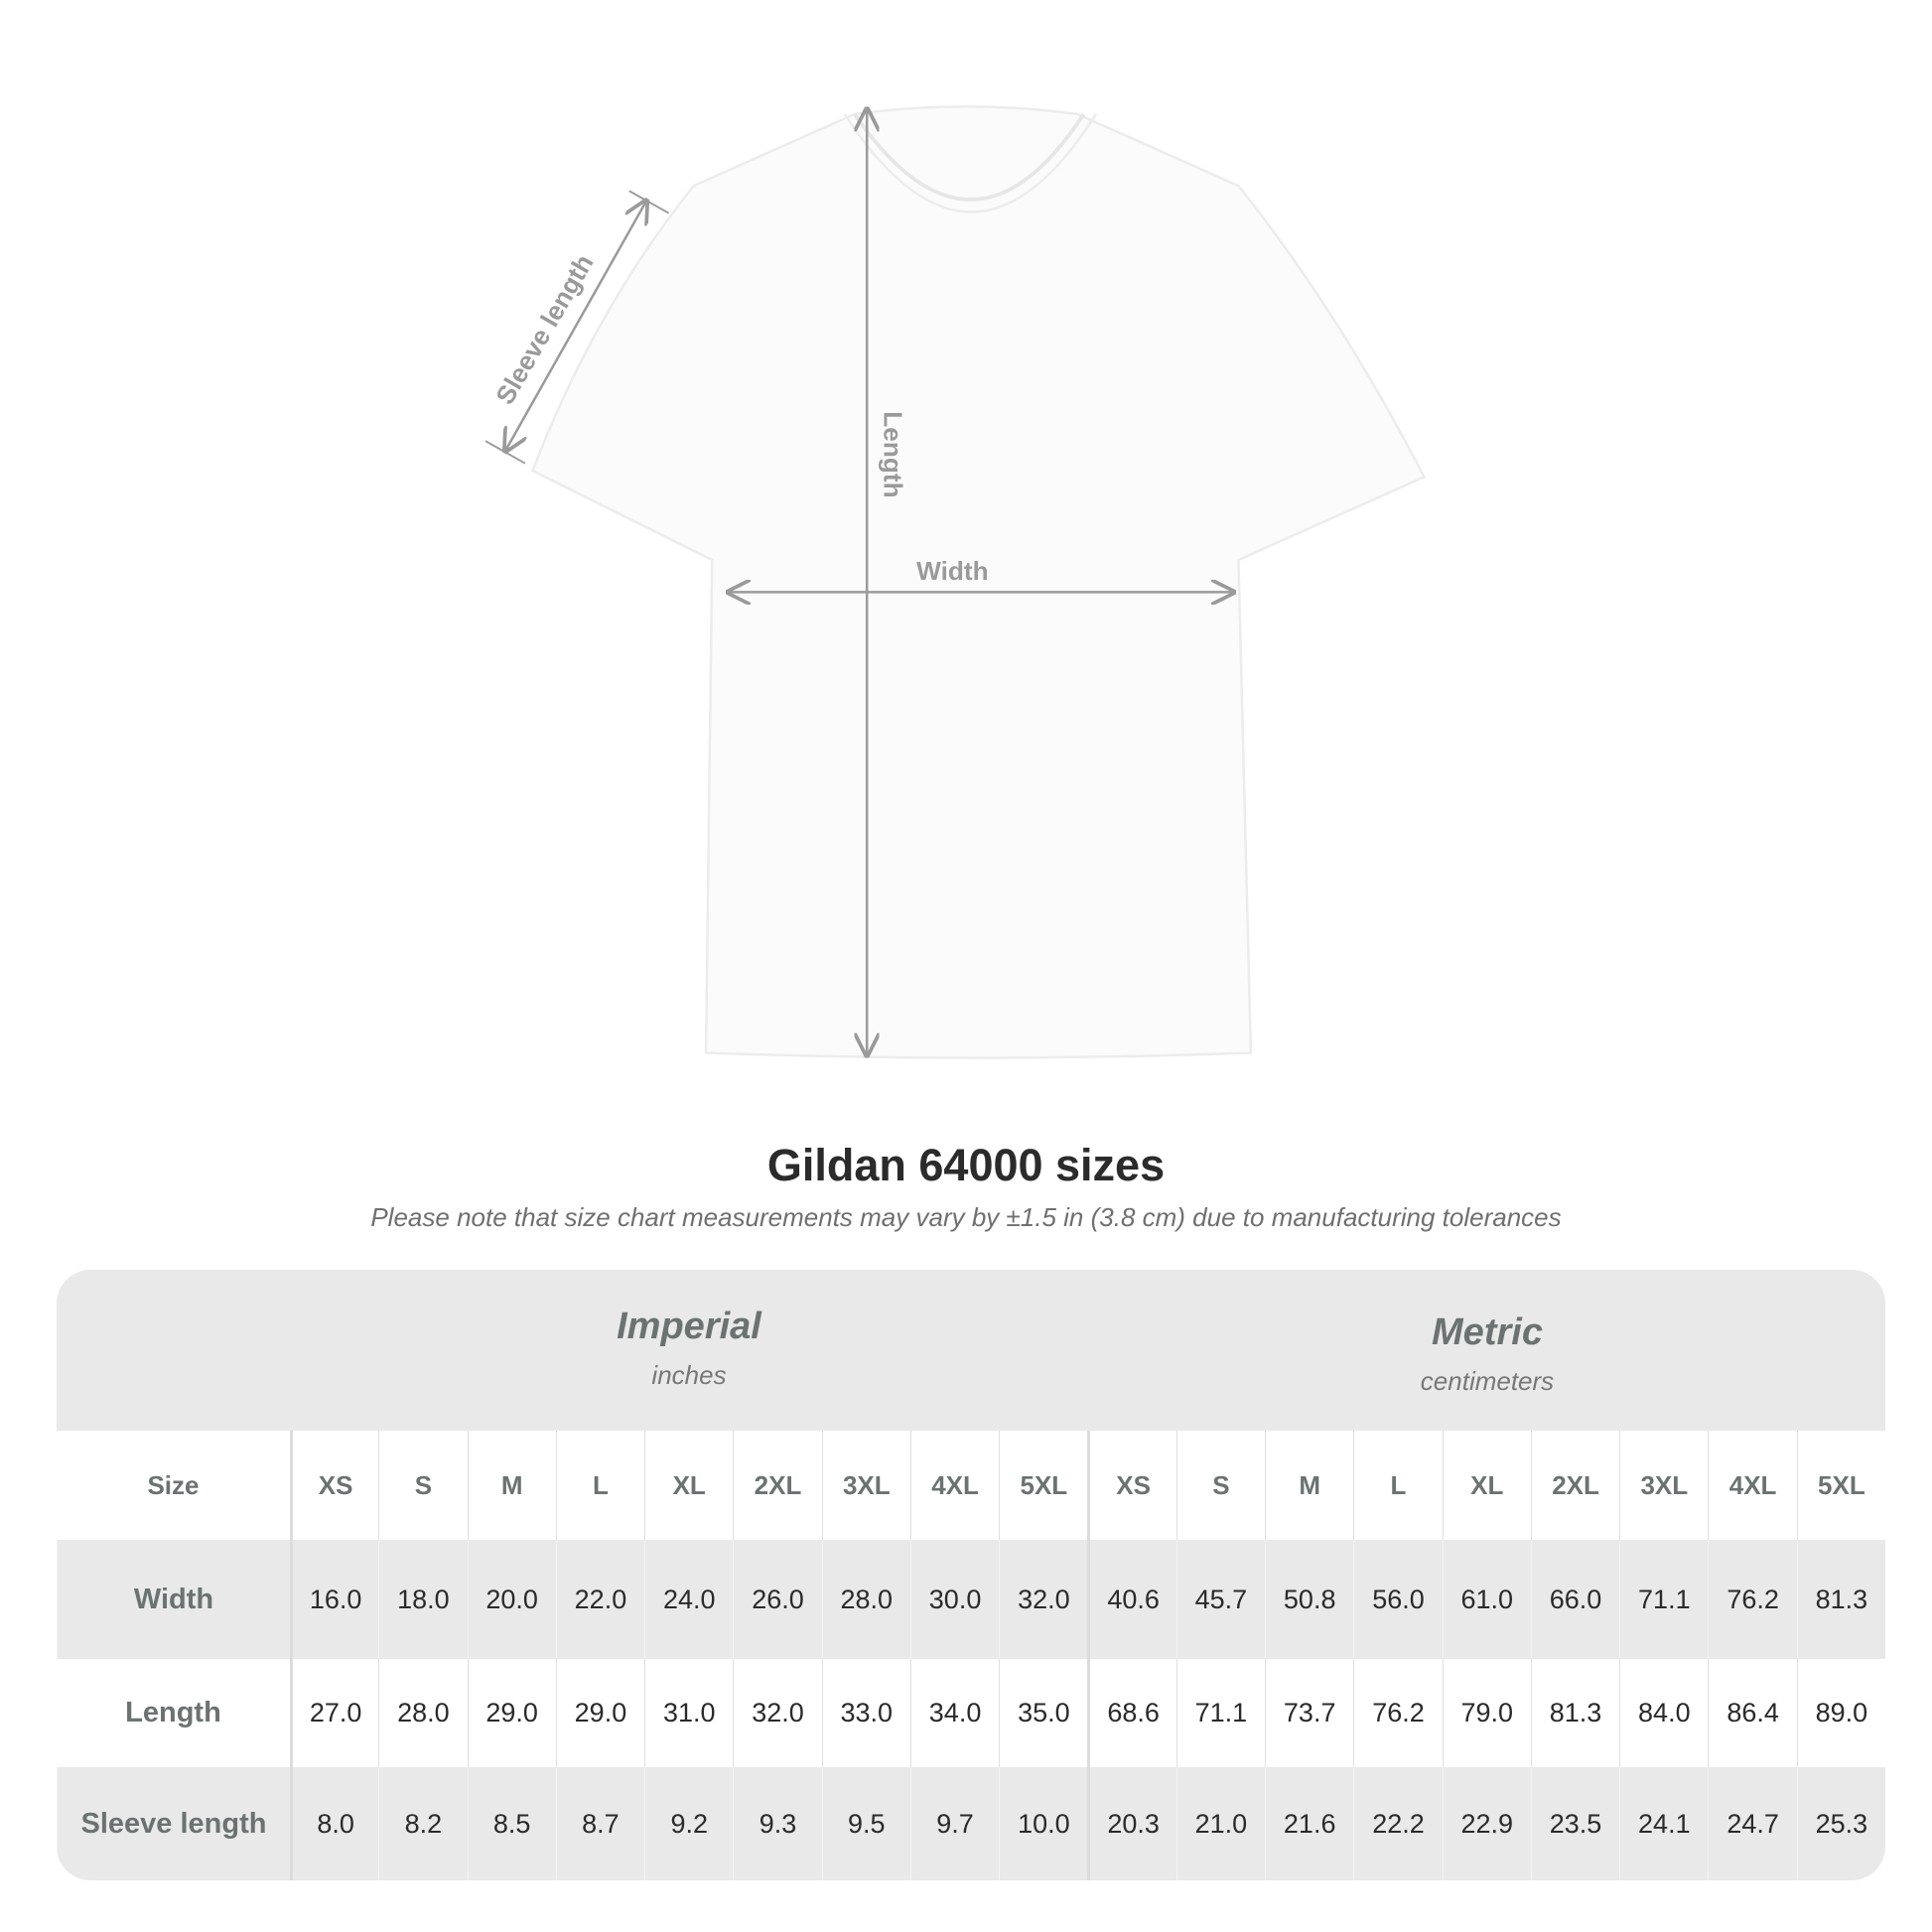  What do you see at coordinates (1309, 1713) in the screenshot?
I see `metric-value: 73.7` at bounding box center [1309, 1713].